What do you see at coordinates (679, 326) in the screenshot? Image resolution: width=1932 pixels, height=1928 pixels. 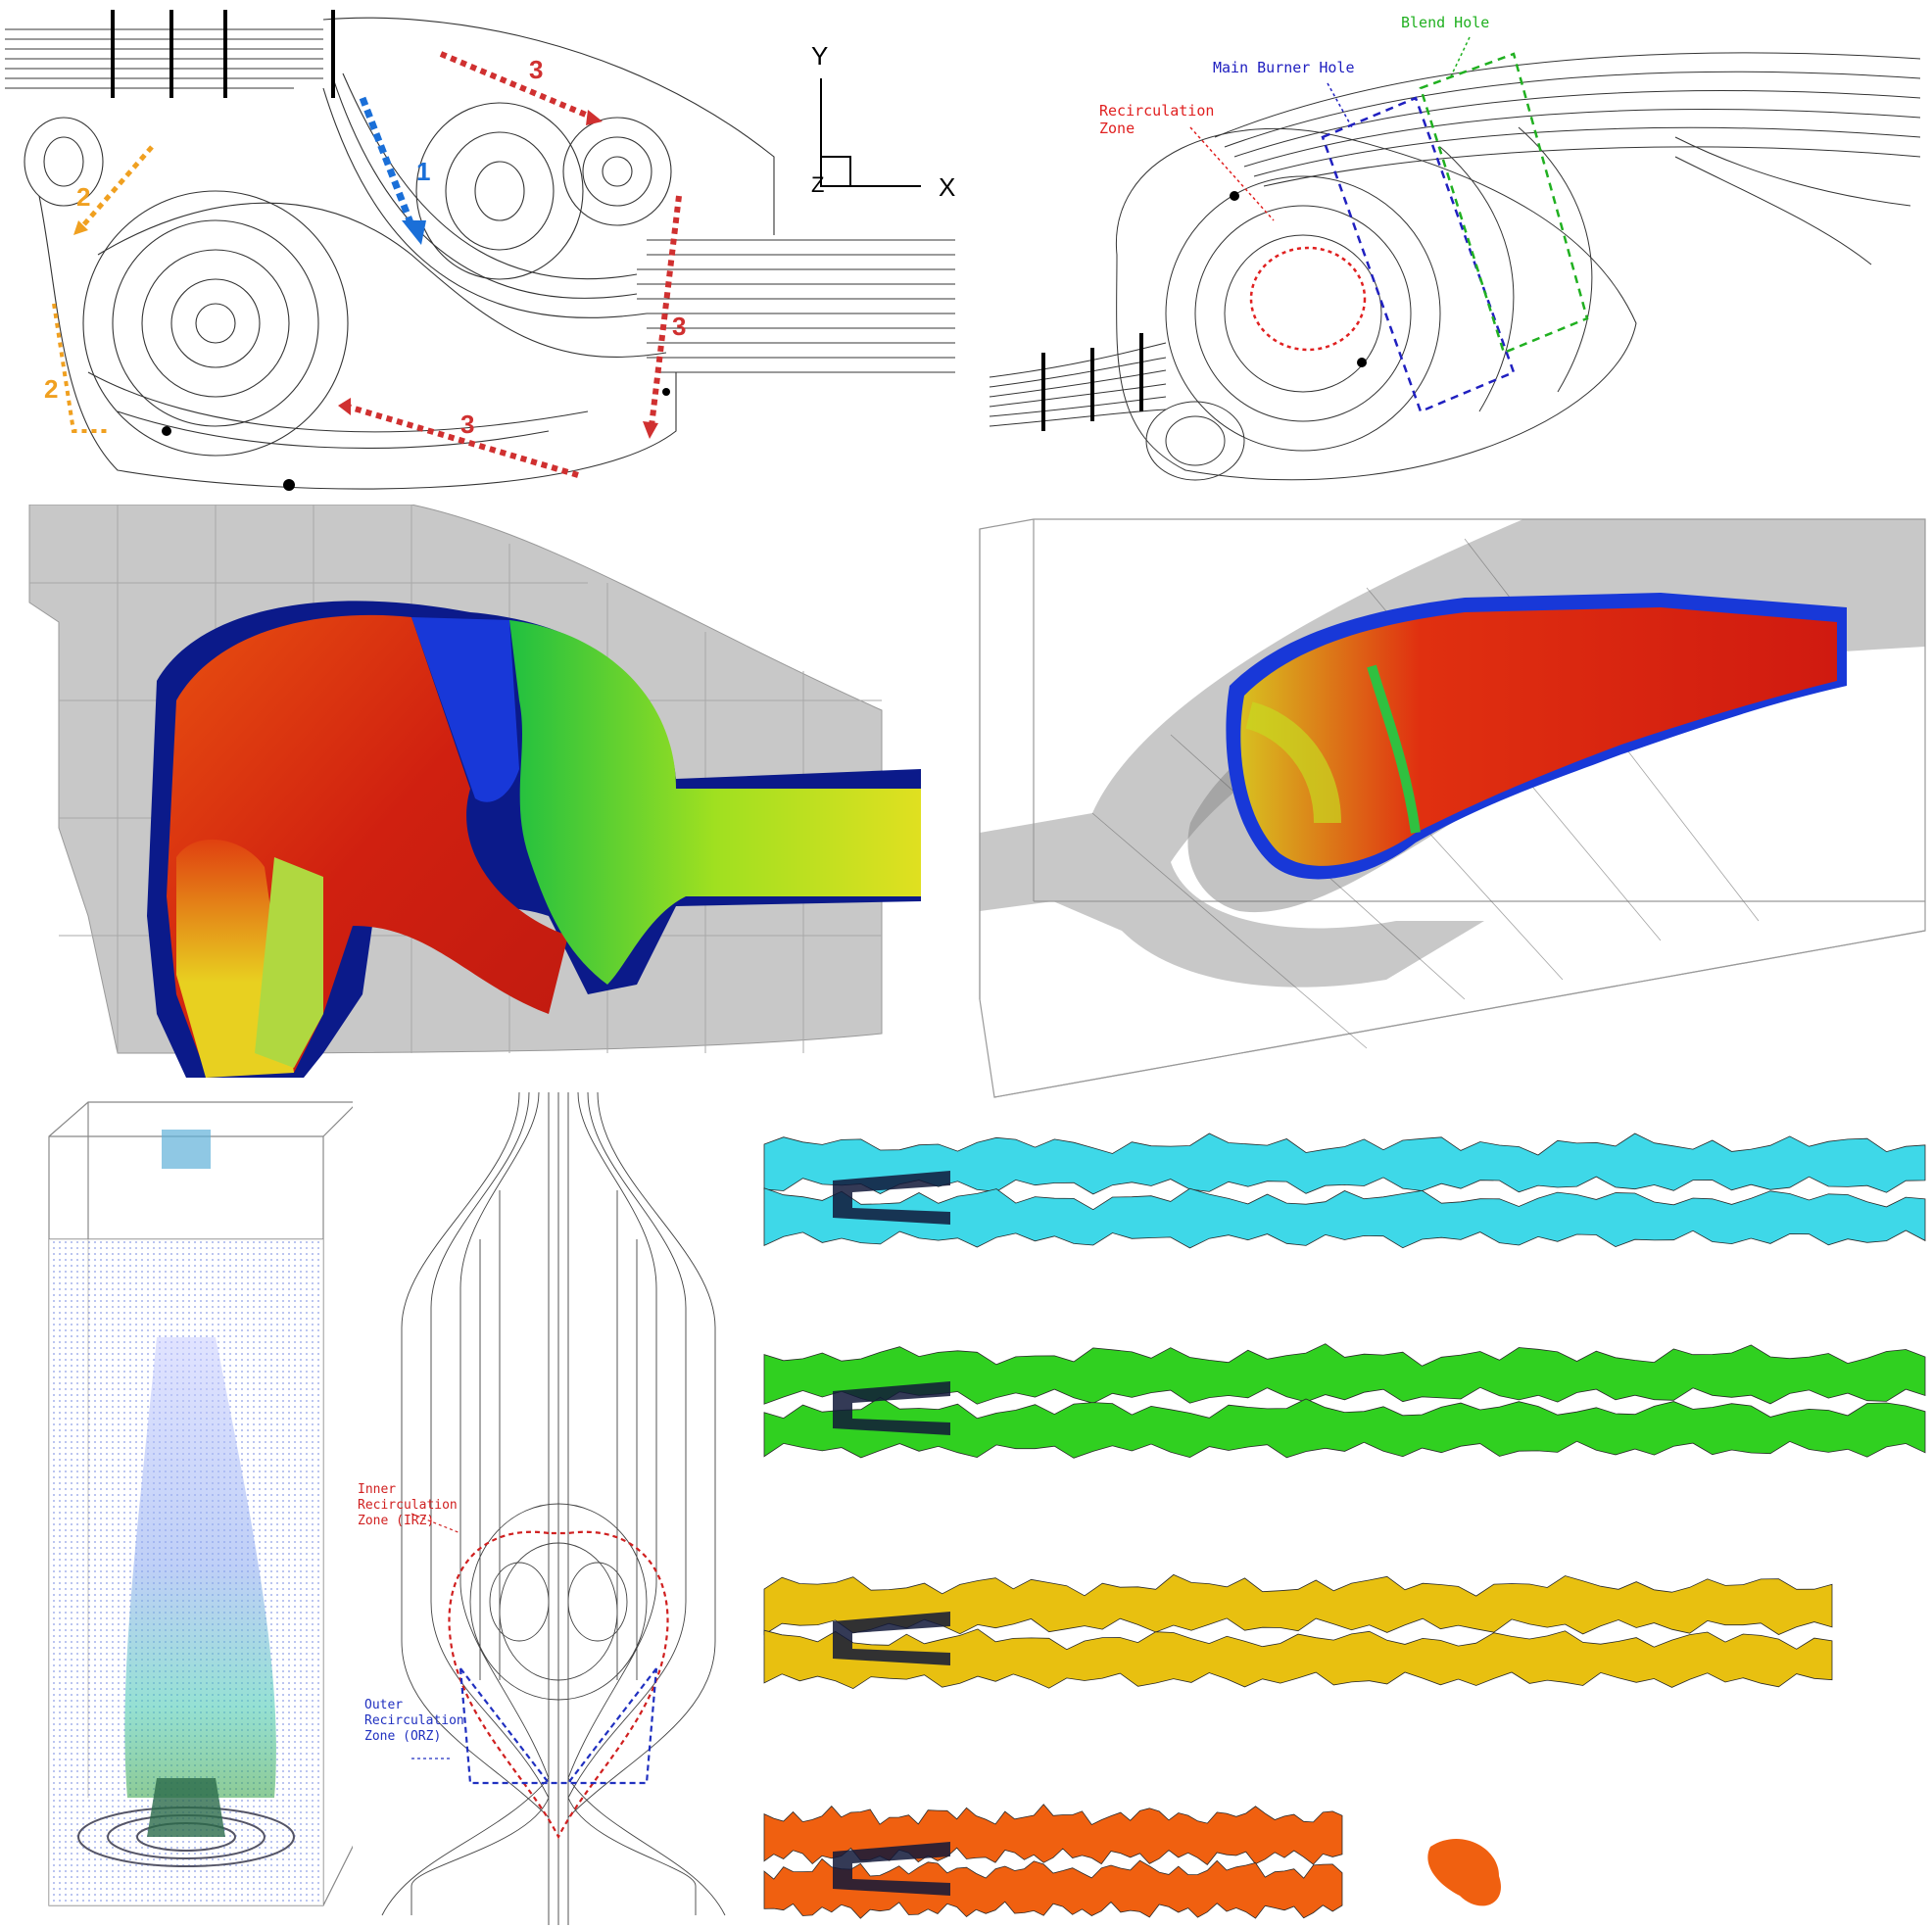 I see `arrow-label-3-right: 3` at bounding box center [679, 326].